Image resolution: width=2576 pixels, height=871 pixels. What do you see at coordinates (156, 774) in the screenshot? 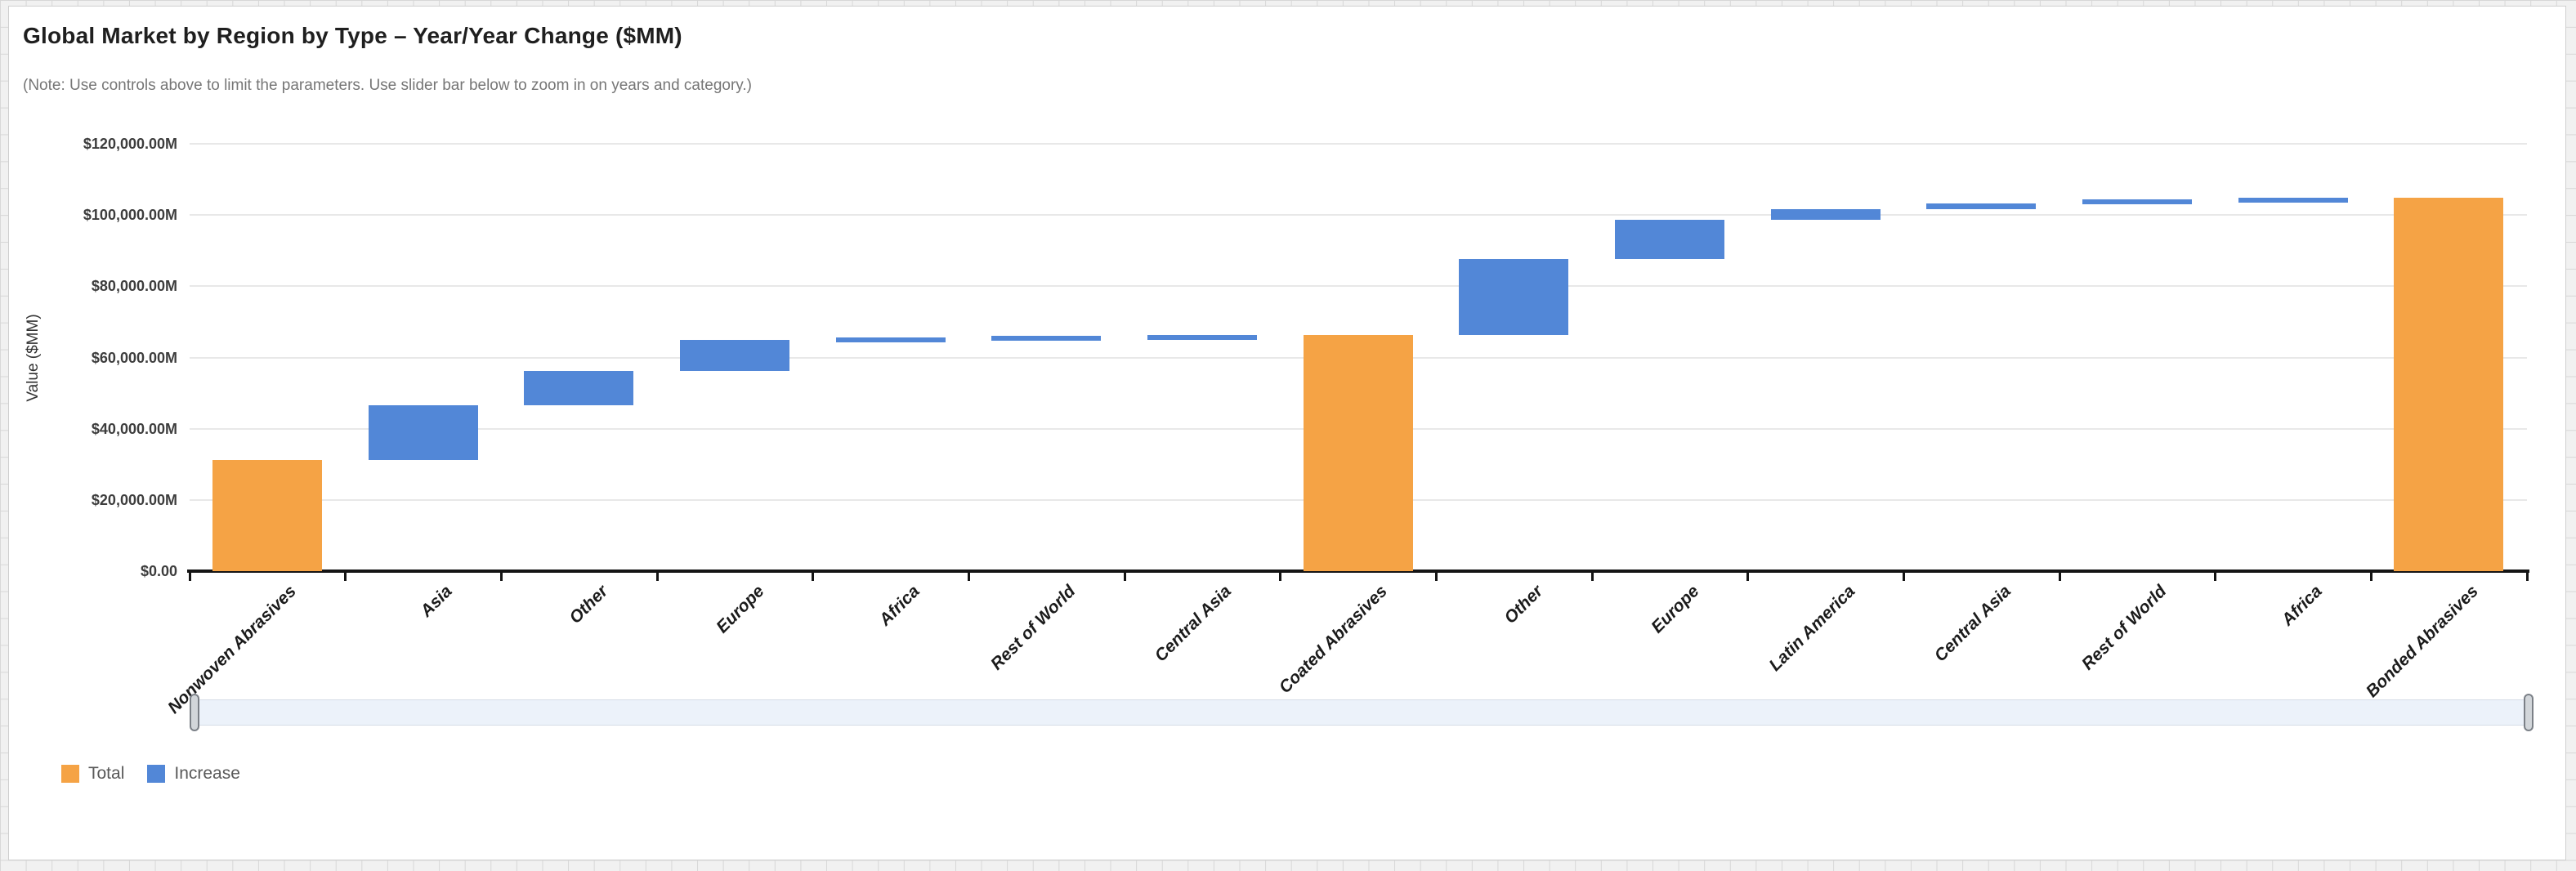
I see `increase-swatch-icon` at bounding box center [156, 774].